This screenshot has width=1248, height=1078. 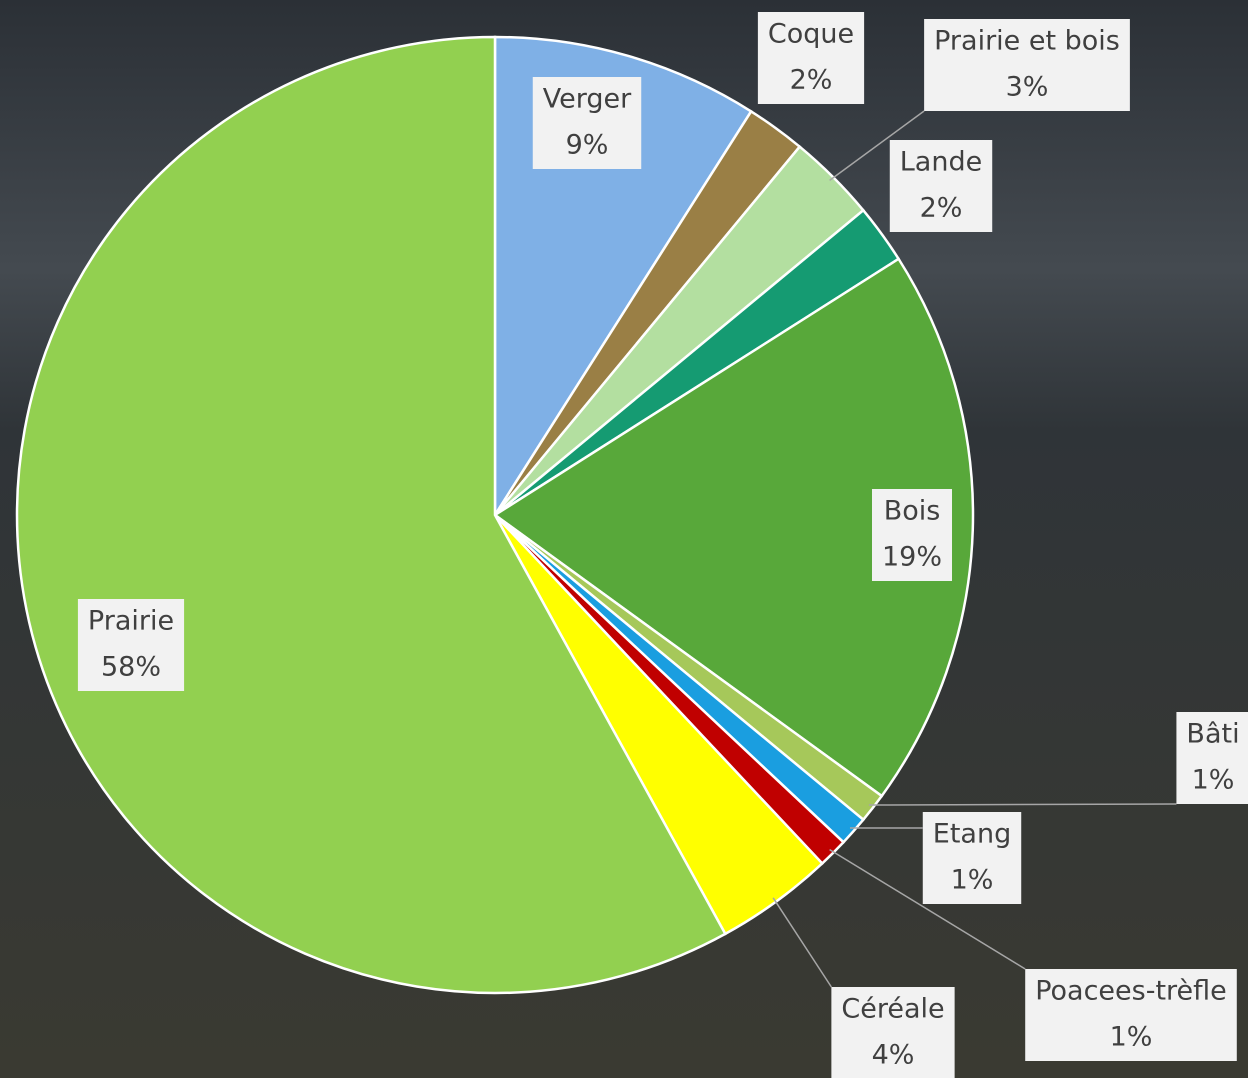 What do you see at coordinates (941, 162) in the screenshot?
I see `slice-label: Lande` at bounding box center [941, 162].